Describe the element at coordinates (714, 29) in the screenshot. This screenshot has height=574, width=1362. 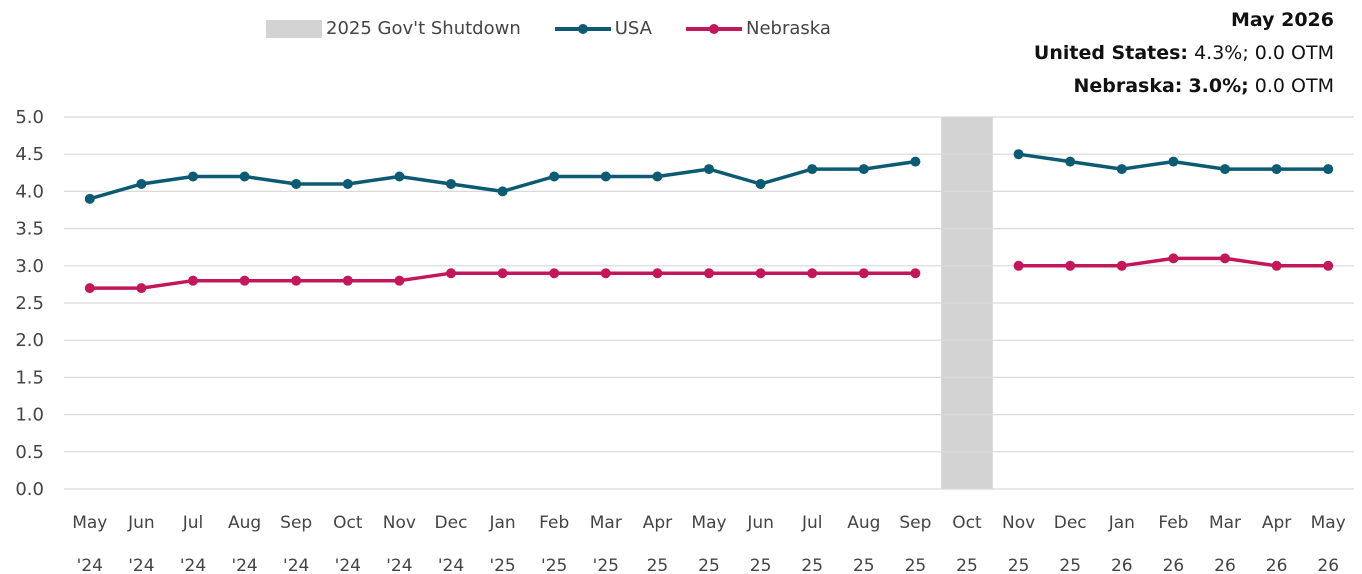
I see `nebraska-line-marker-icon` at that location.